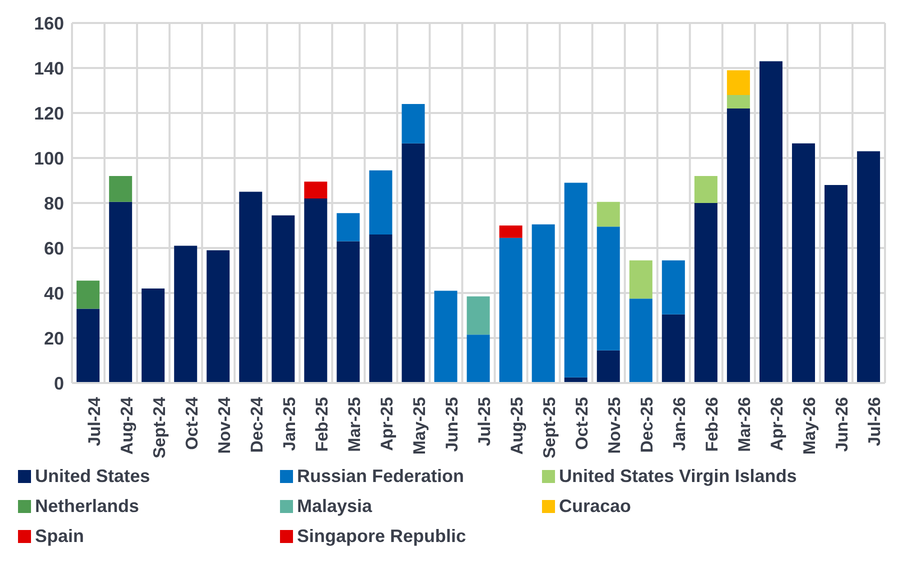 The image size is (905, 567). What do you see at coordinates (595, 506) in the screenshot?
I see `legend-label: Curacao` at bounding box center [595, 506].